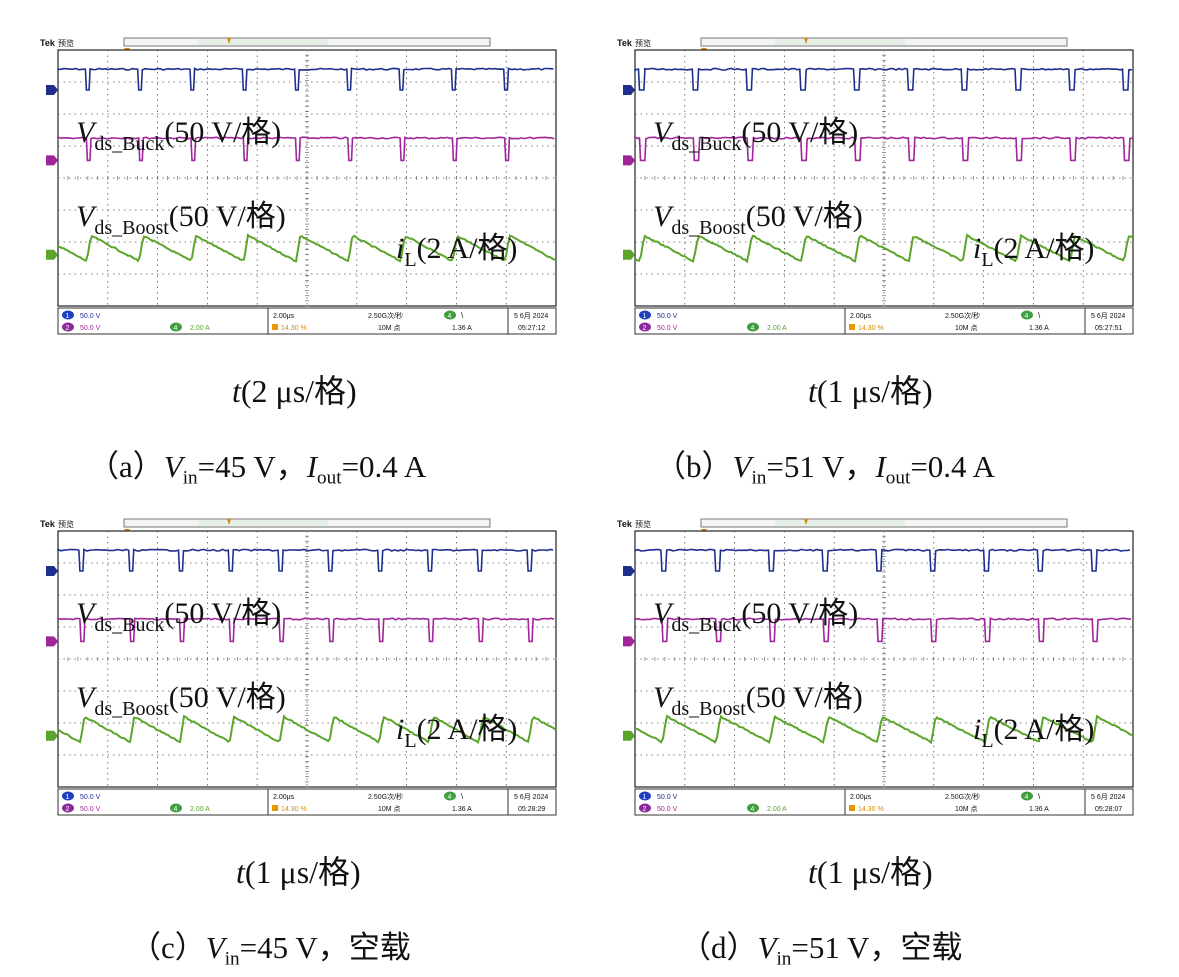 This screenshot has width=1179, height=977. I want to click on time: 05:28:07, so click(1108, 809).